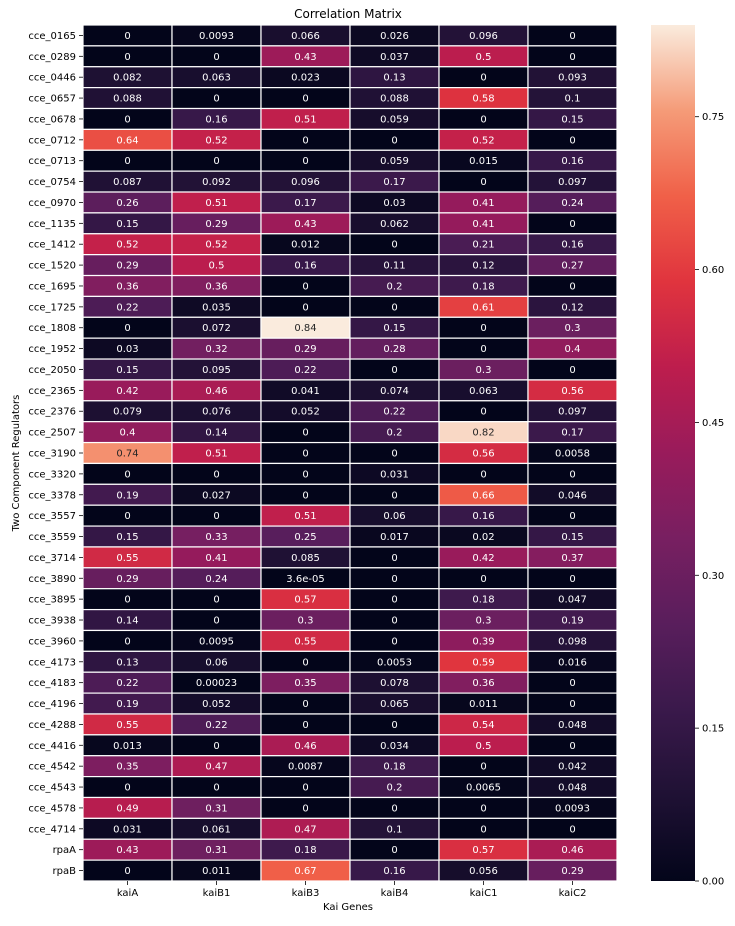 This screenshot has width=735, height=926. What do you see at coordinates (572, 662) in the screenshot?
I see `cell-value-label: 0.016` at bounding box center [572, 662].